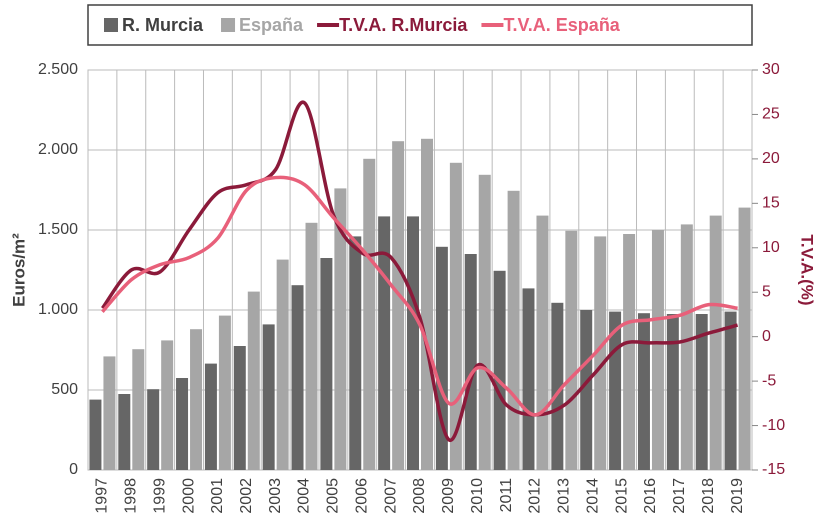 Image resolution: width=818 pixels, height=527 pixels. Describe the element at coordinates (390, 496) in the screenshot. I see `x-tick-label: 2007` at that location.